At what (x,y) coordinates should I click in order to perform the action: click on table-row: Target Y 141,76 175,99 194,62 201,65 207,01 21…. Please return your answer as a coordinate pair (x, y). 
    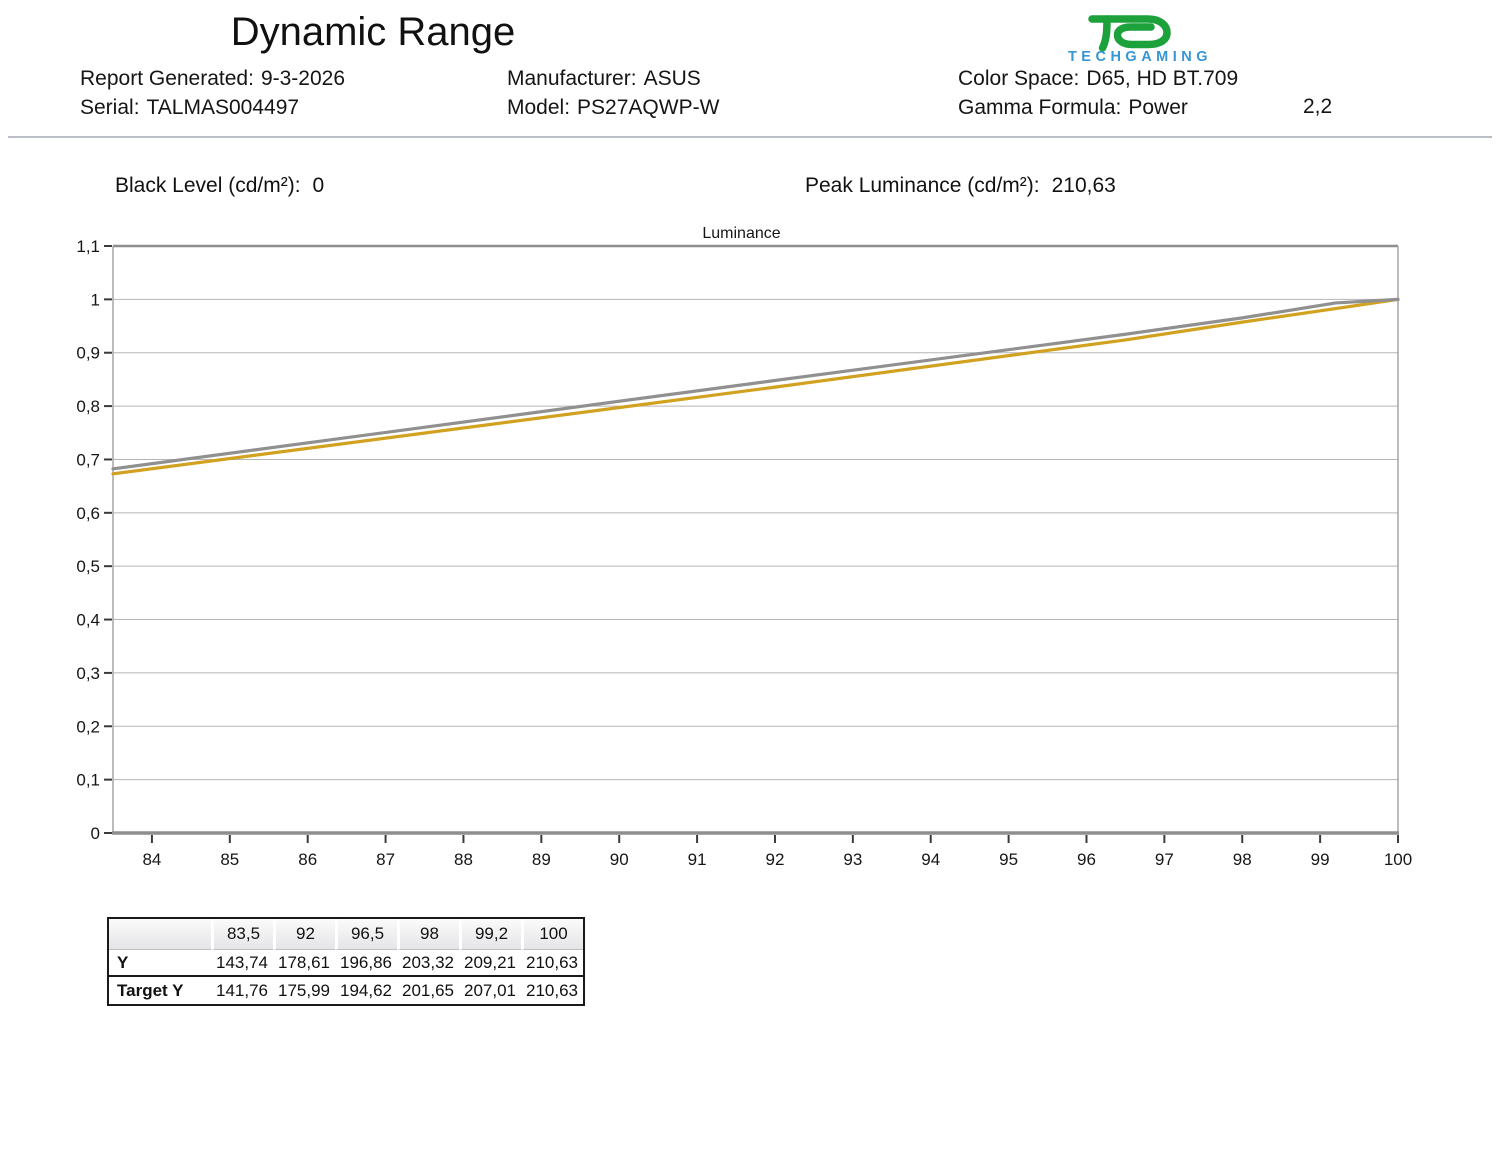
    Looking at the image, I should click on (346, 990).